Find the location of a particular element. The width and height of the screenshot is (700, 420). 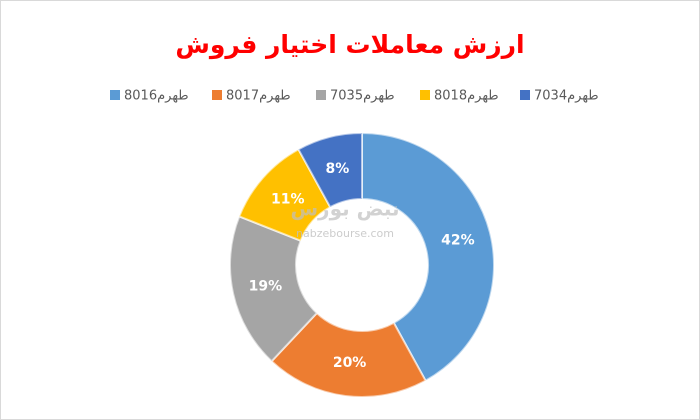

legend-label: طهرم8016 is located at coordinates (156, 96).